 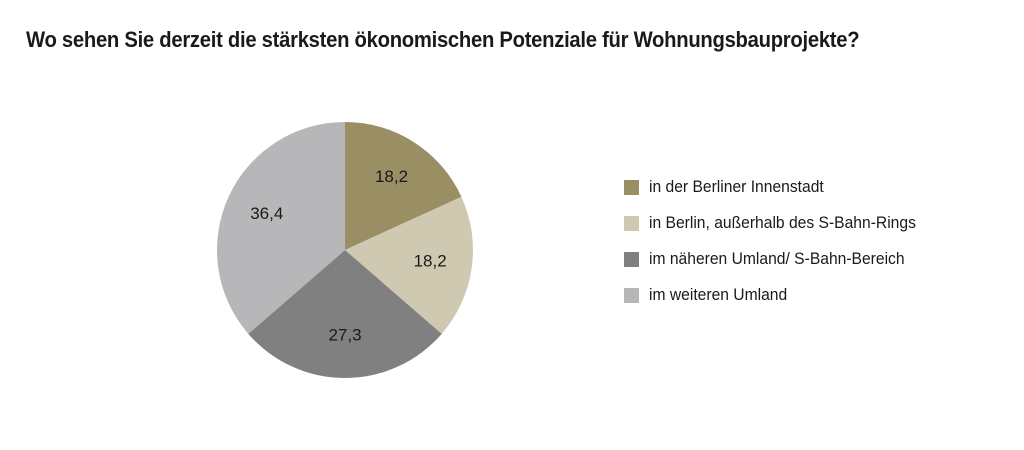 I want to click on legend-item-2: in Berlin, außerhalb des S-Bahn-Rings, so click(x=781, y=223).